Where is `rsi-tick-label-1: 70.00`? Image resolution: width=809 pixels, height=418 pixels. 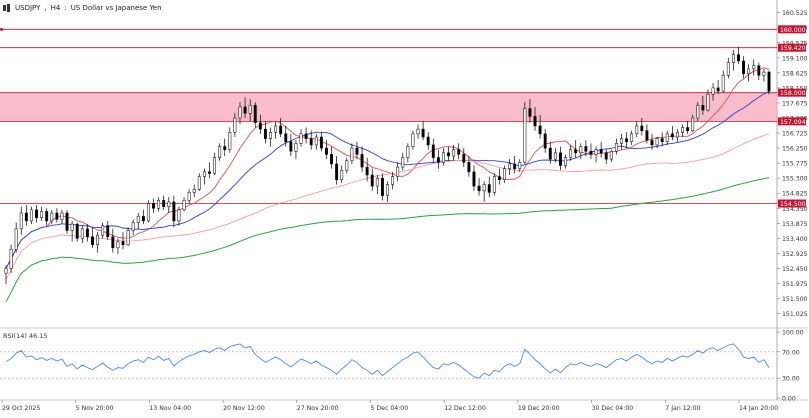 rsi-tick-label-1: 70.00 is located at coordinates (791, 352).